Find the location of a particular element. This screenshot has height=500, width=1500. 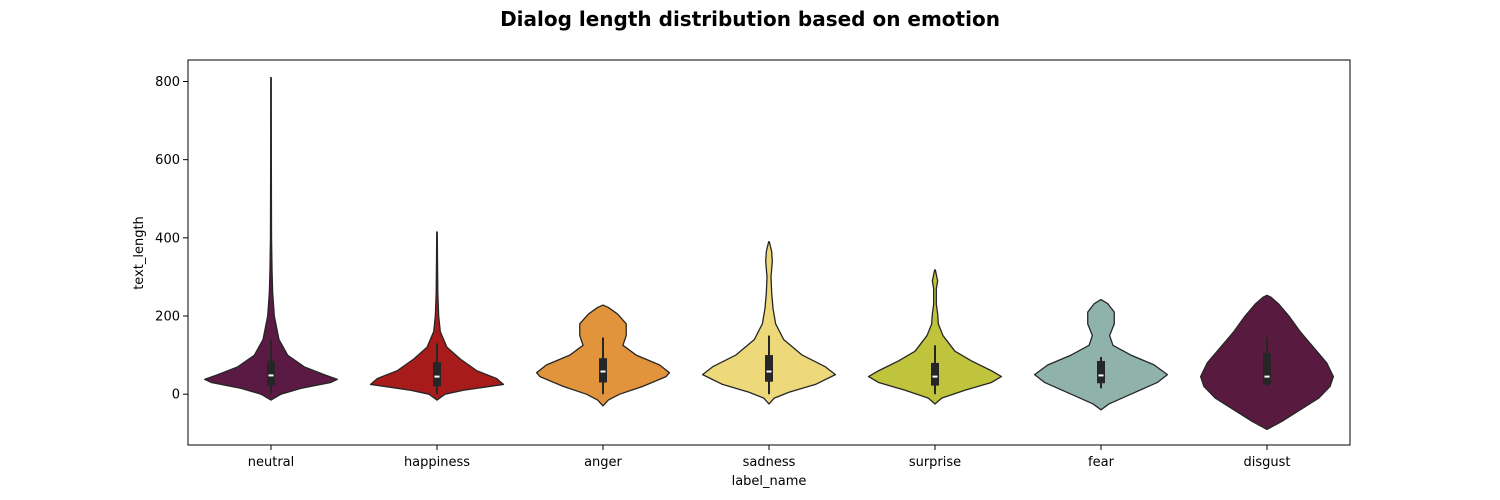

iqr-box-disgust is located at coordinates (1267, 369).